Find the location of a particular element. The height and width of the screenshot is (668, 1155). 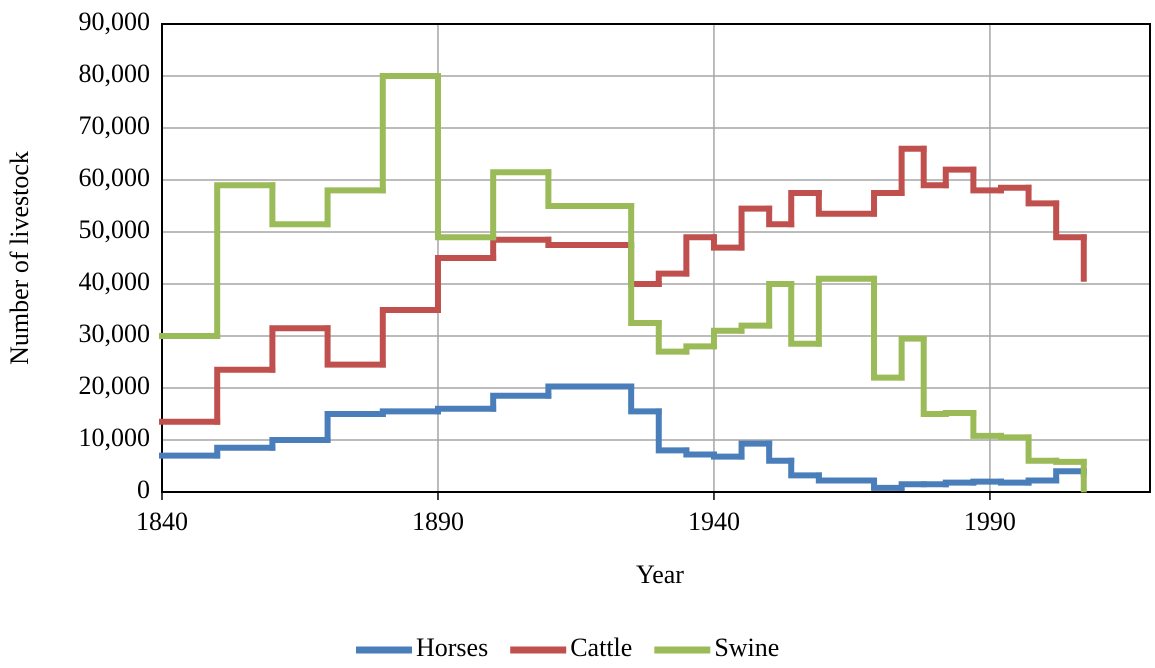

y-tick-label: 10,000 is located at coordinates (115, 437).